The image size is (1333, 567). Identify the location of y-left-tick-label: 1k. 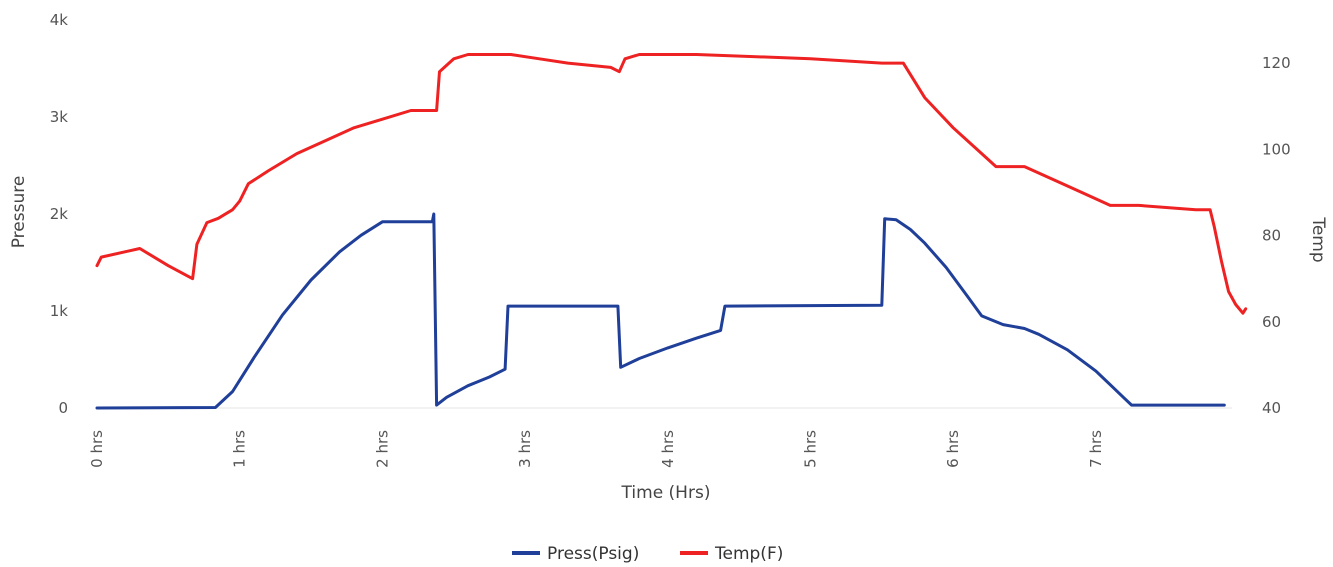
(59, 311).